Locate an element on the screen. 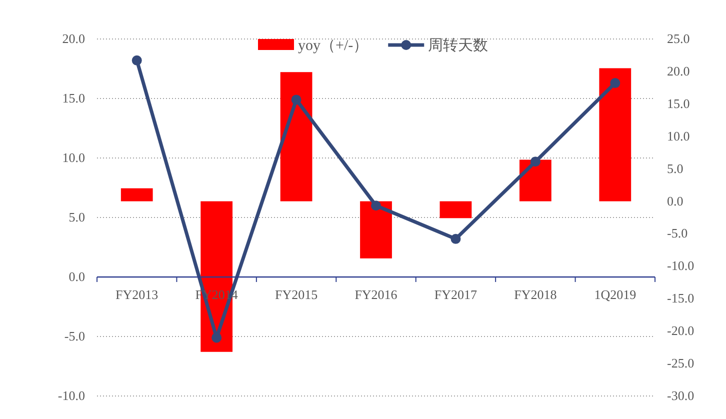 This screenshot has height=419, width=726. x-tick-label: FY2015 is located at coordinates (296, 294).